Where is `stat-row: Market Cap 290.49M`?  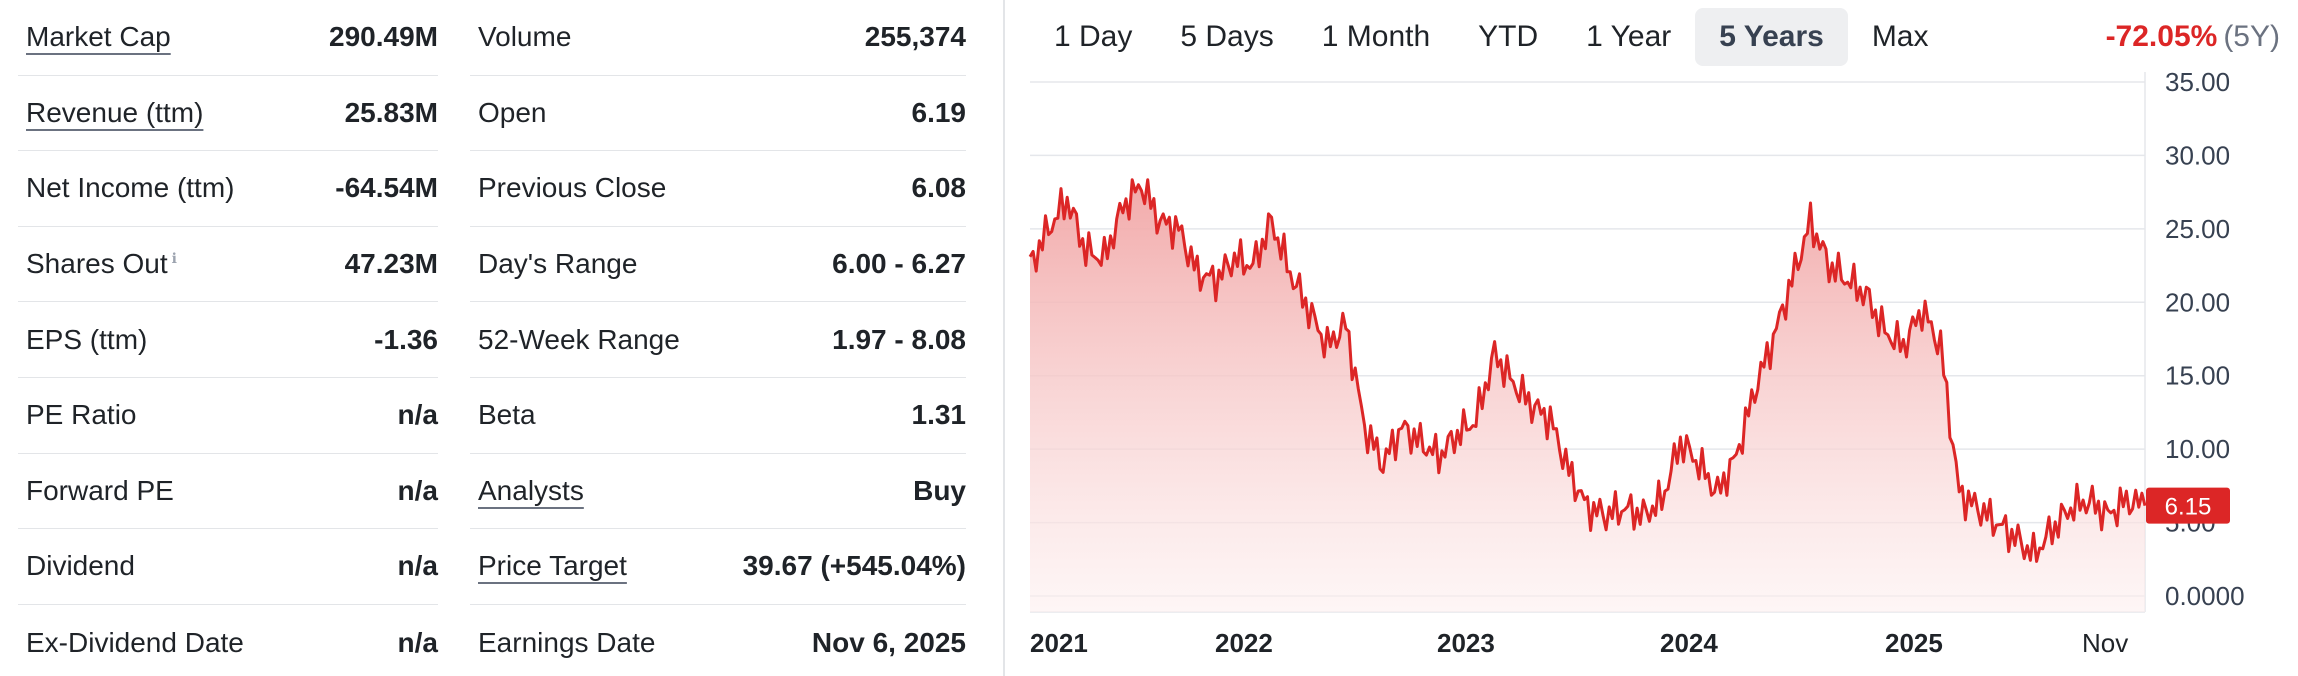 stat-row: Market Cap 290.49M is located at coordinates (228, 38).